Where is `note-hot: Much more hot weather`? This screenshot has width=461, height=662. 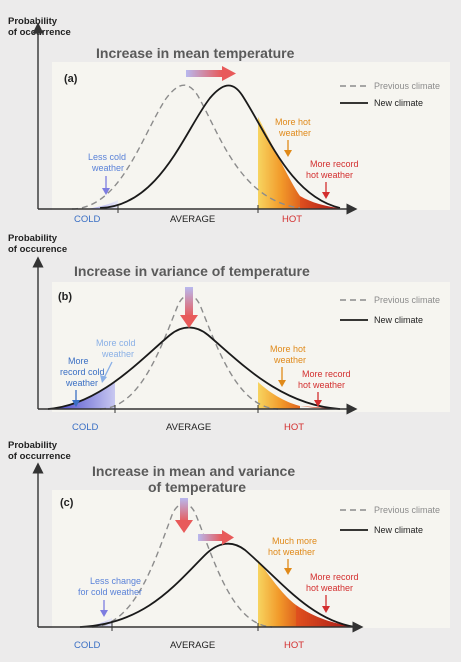 note-hot: Much more hot weather is located at coordinates (294, 546).